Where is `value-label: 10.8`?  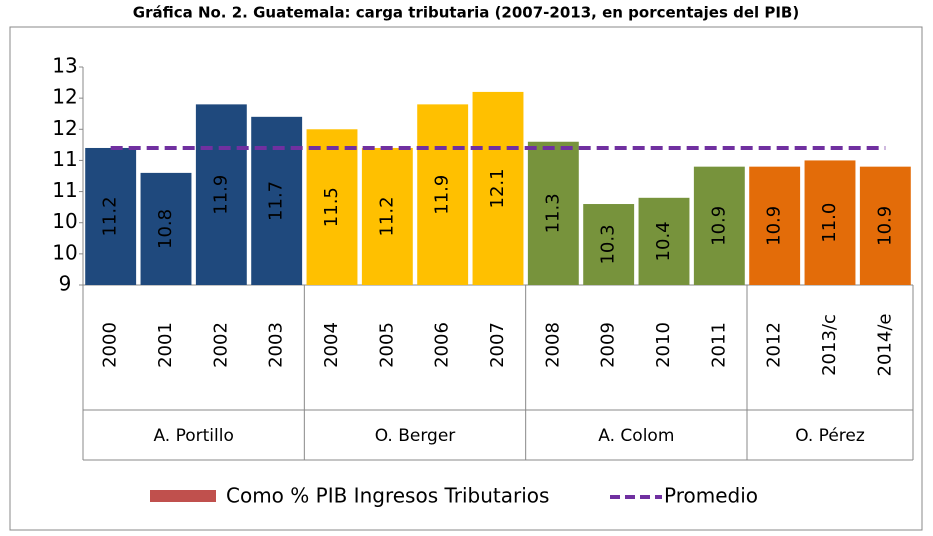
value-label: 10.8 is located at coordinates (165, 229).